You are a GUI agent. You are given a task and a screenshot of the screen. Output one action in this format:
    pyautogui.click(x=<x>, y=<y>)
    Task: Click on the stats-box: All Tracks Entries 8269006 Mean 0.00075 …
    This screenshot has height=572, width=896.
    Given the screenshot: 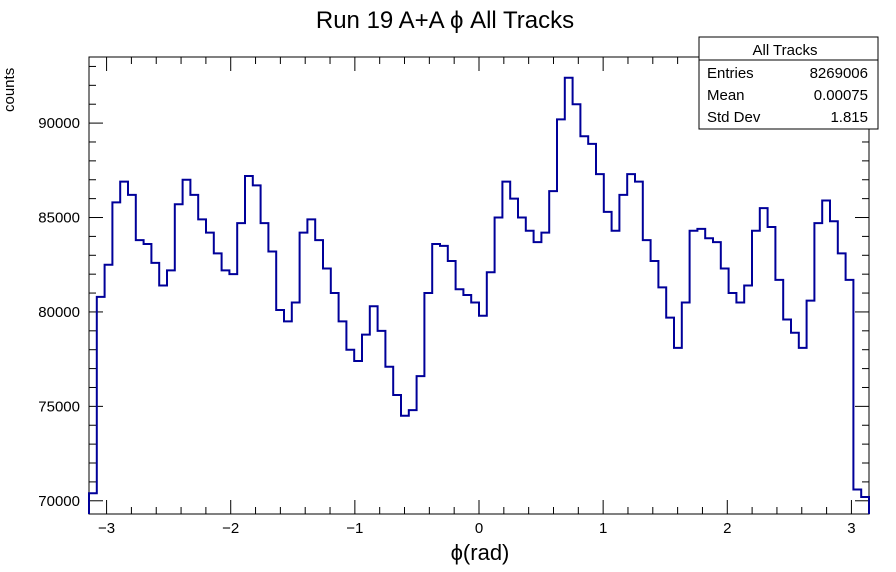 What is the action you would take?
    pyautogui.click(x=788, y=83)
    